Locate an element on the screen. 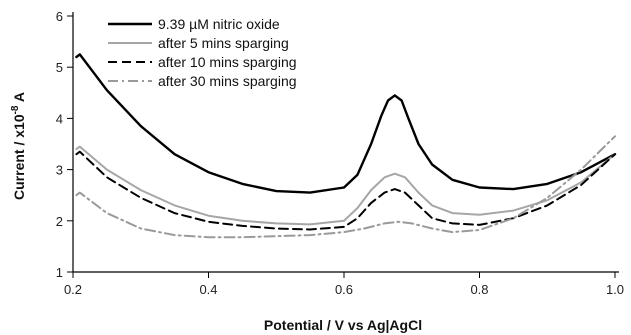  x-tick-label: 1.0 is located at coordinates (615, 289).